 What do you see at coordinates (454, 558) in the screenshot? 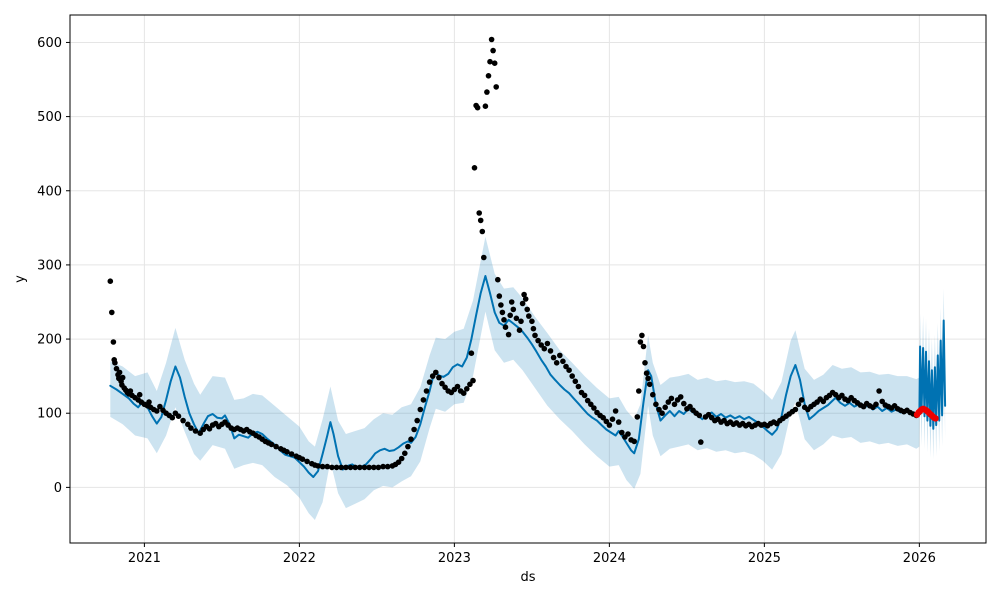
I see `x-tick-label: 2023` at bounding box center [454, 558].